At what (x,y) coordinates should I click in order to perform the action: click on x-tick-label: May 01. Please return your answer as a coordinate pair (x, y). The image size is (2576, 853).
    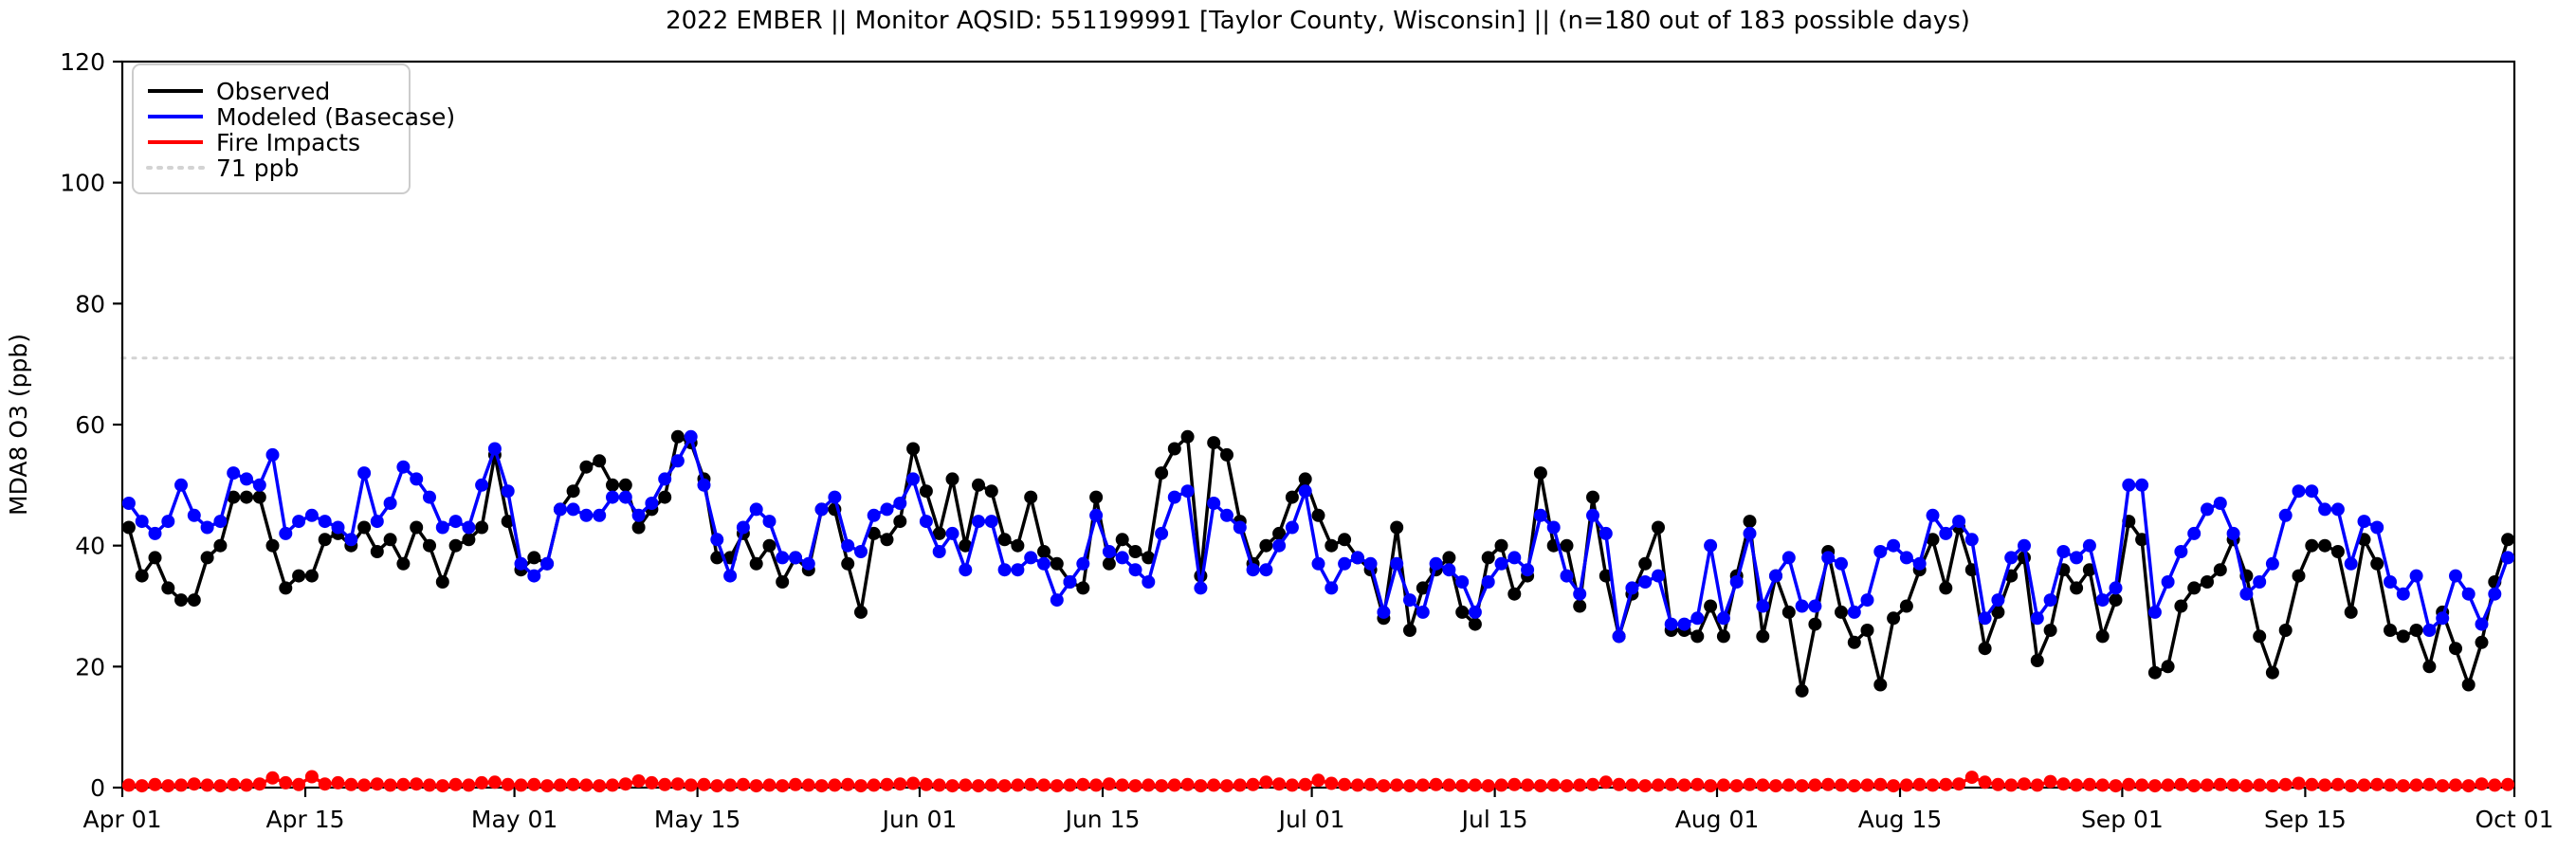
    Looking at the image, I should click on (514, 819).